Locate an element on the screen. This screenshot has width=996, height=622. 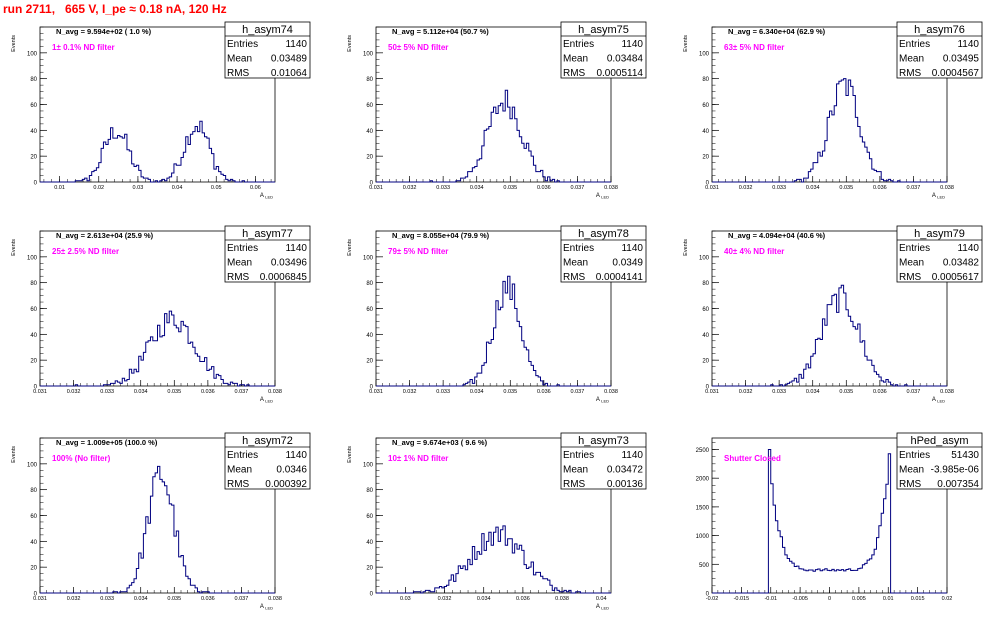
stats-title: h_asym79 is located at coordinates (939, 234).